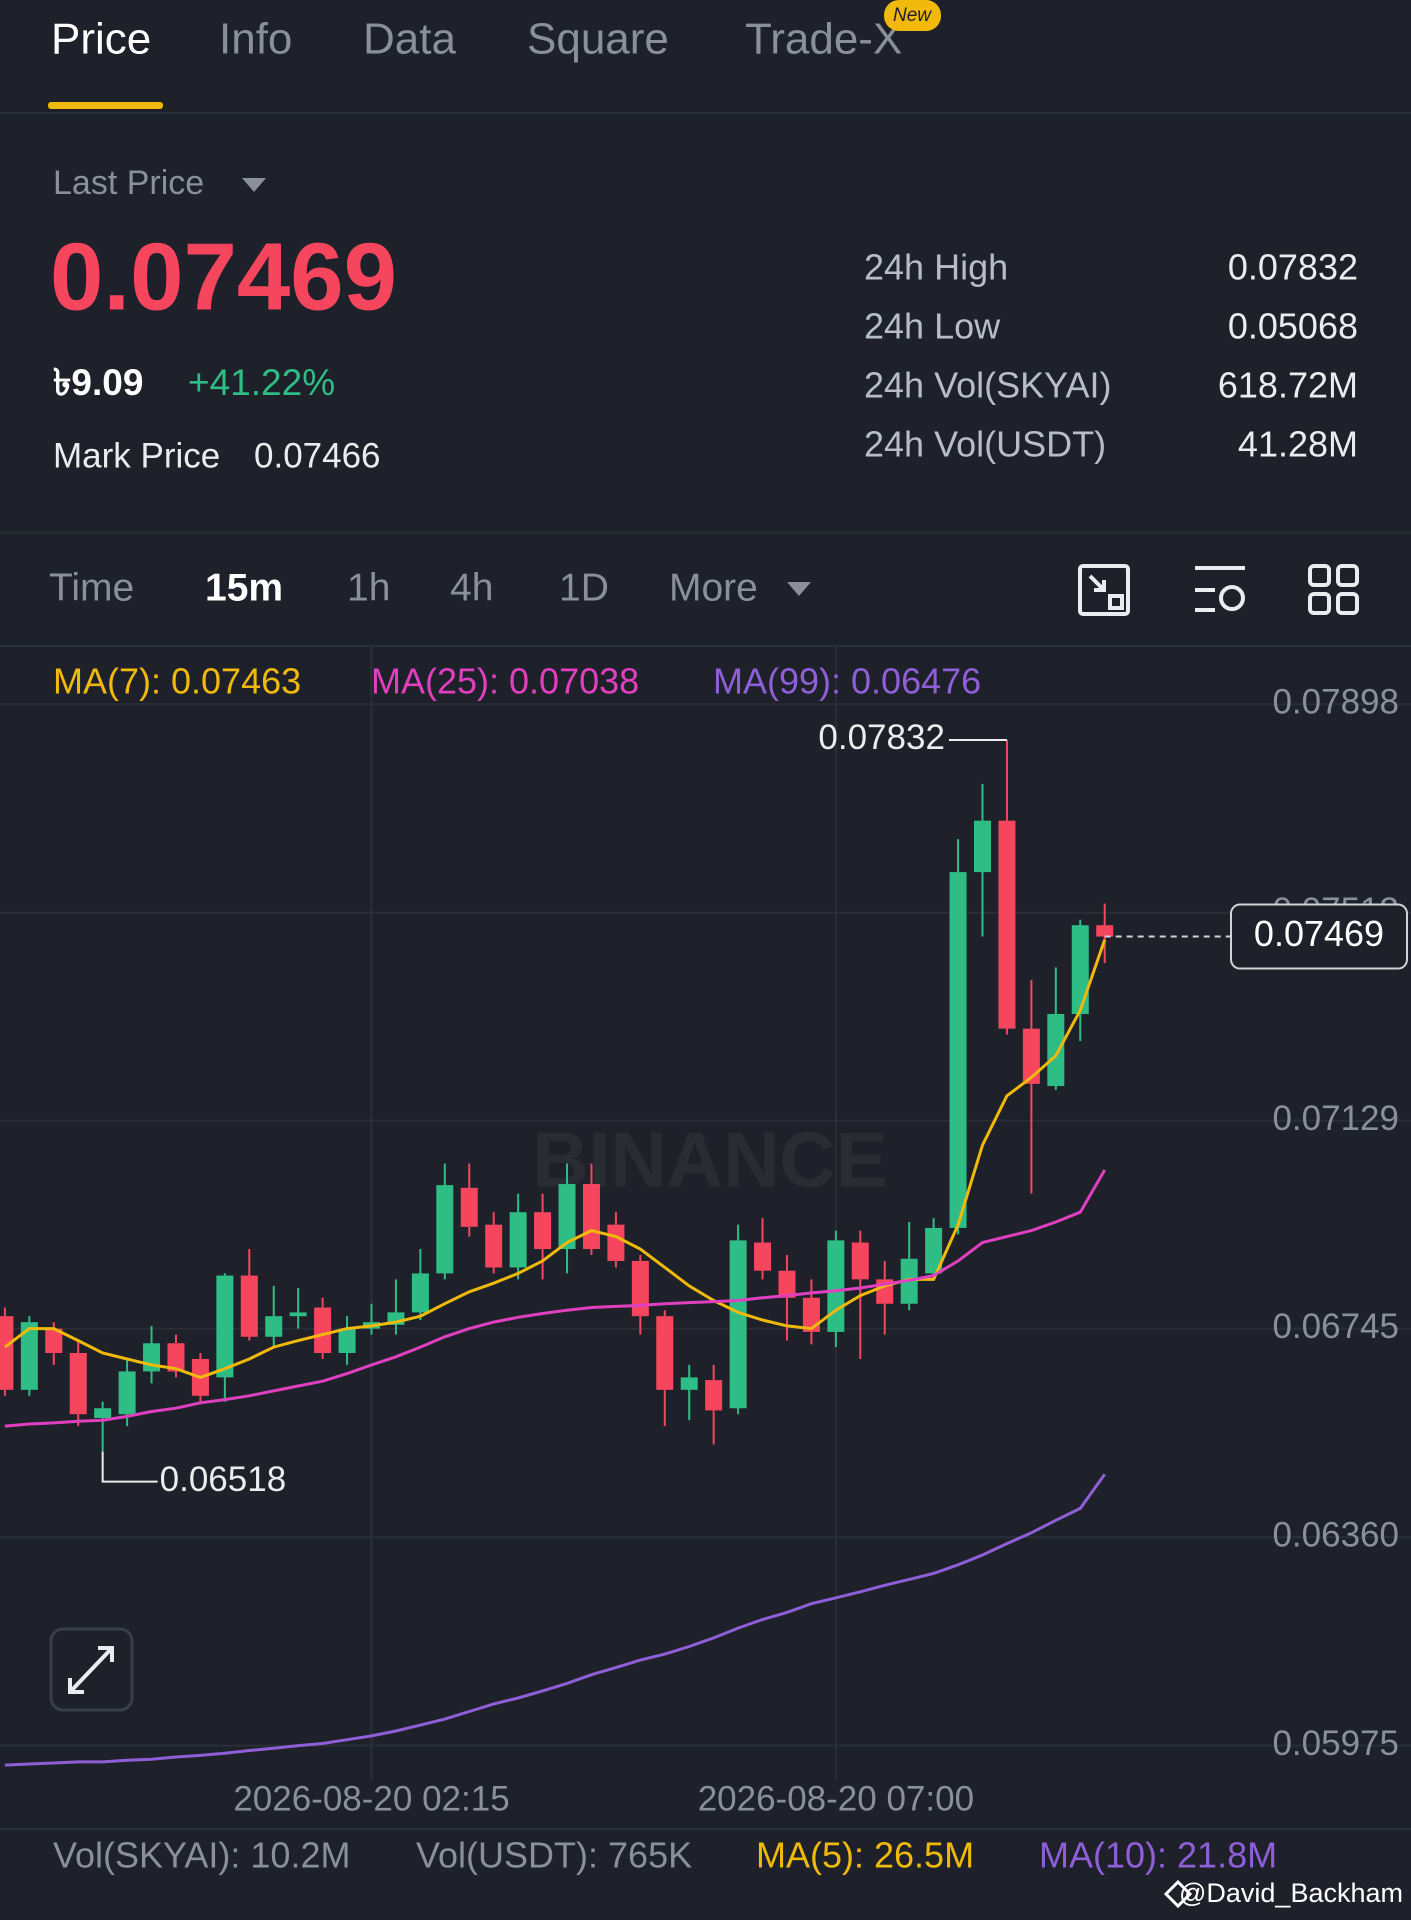 The width and height of the screenshot is (1411, 1920). What do you see at coordinates (1291, 1893) in the screenshot?
I see `credit: @David_Backham` at bounding box center [1291, 1893].